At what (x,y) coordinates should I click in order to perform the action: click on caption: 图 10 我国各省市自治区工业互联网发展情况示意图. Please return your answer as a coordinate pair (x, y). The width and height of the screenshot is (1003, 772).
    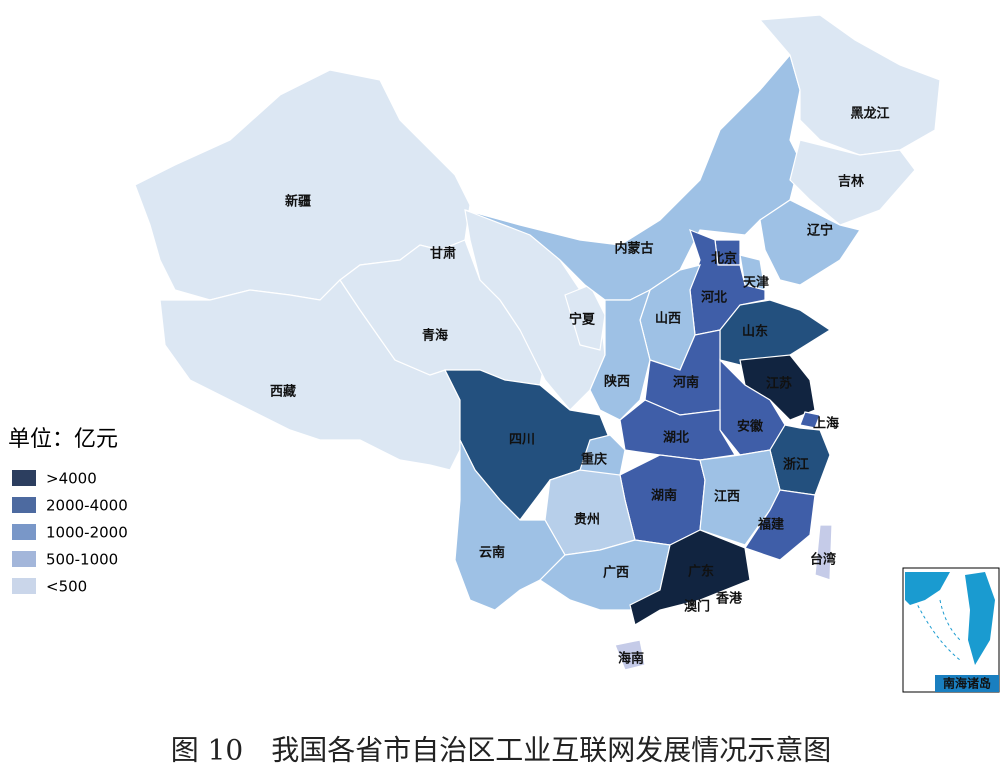
    Looking at the image, I should click on (501, 750).